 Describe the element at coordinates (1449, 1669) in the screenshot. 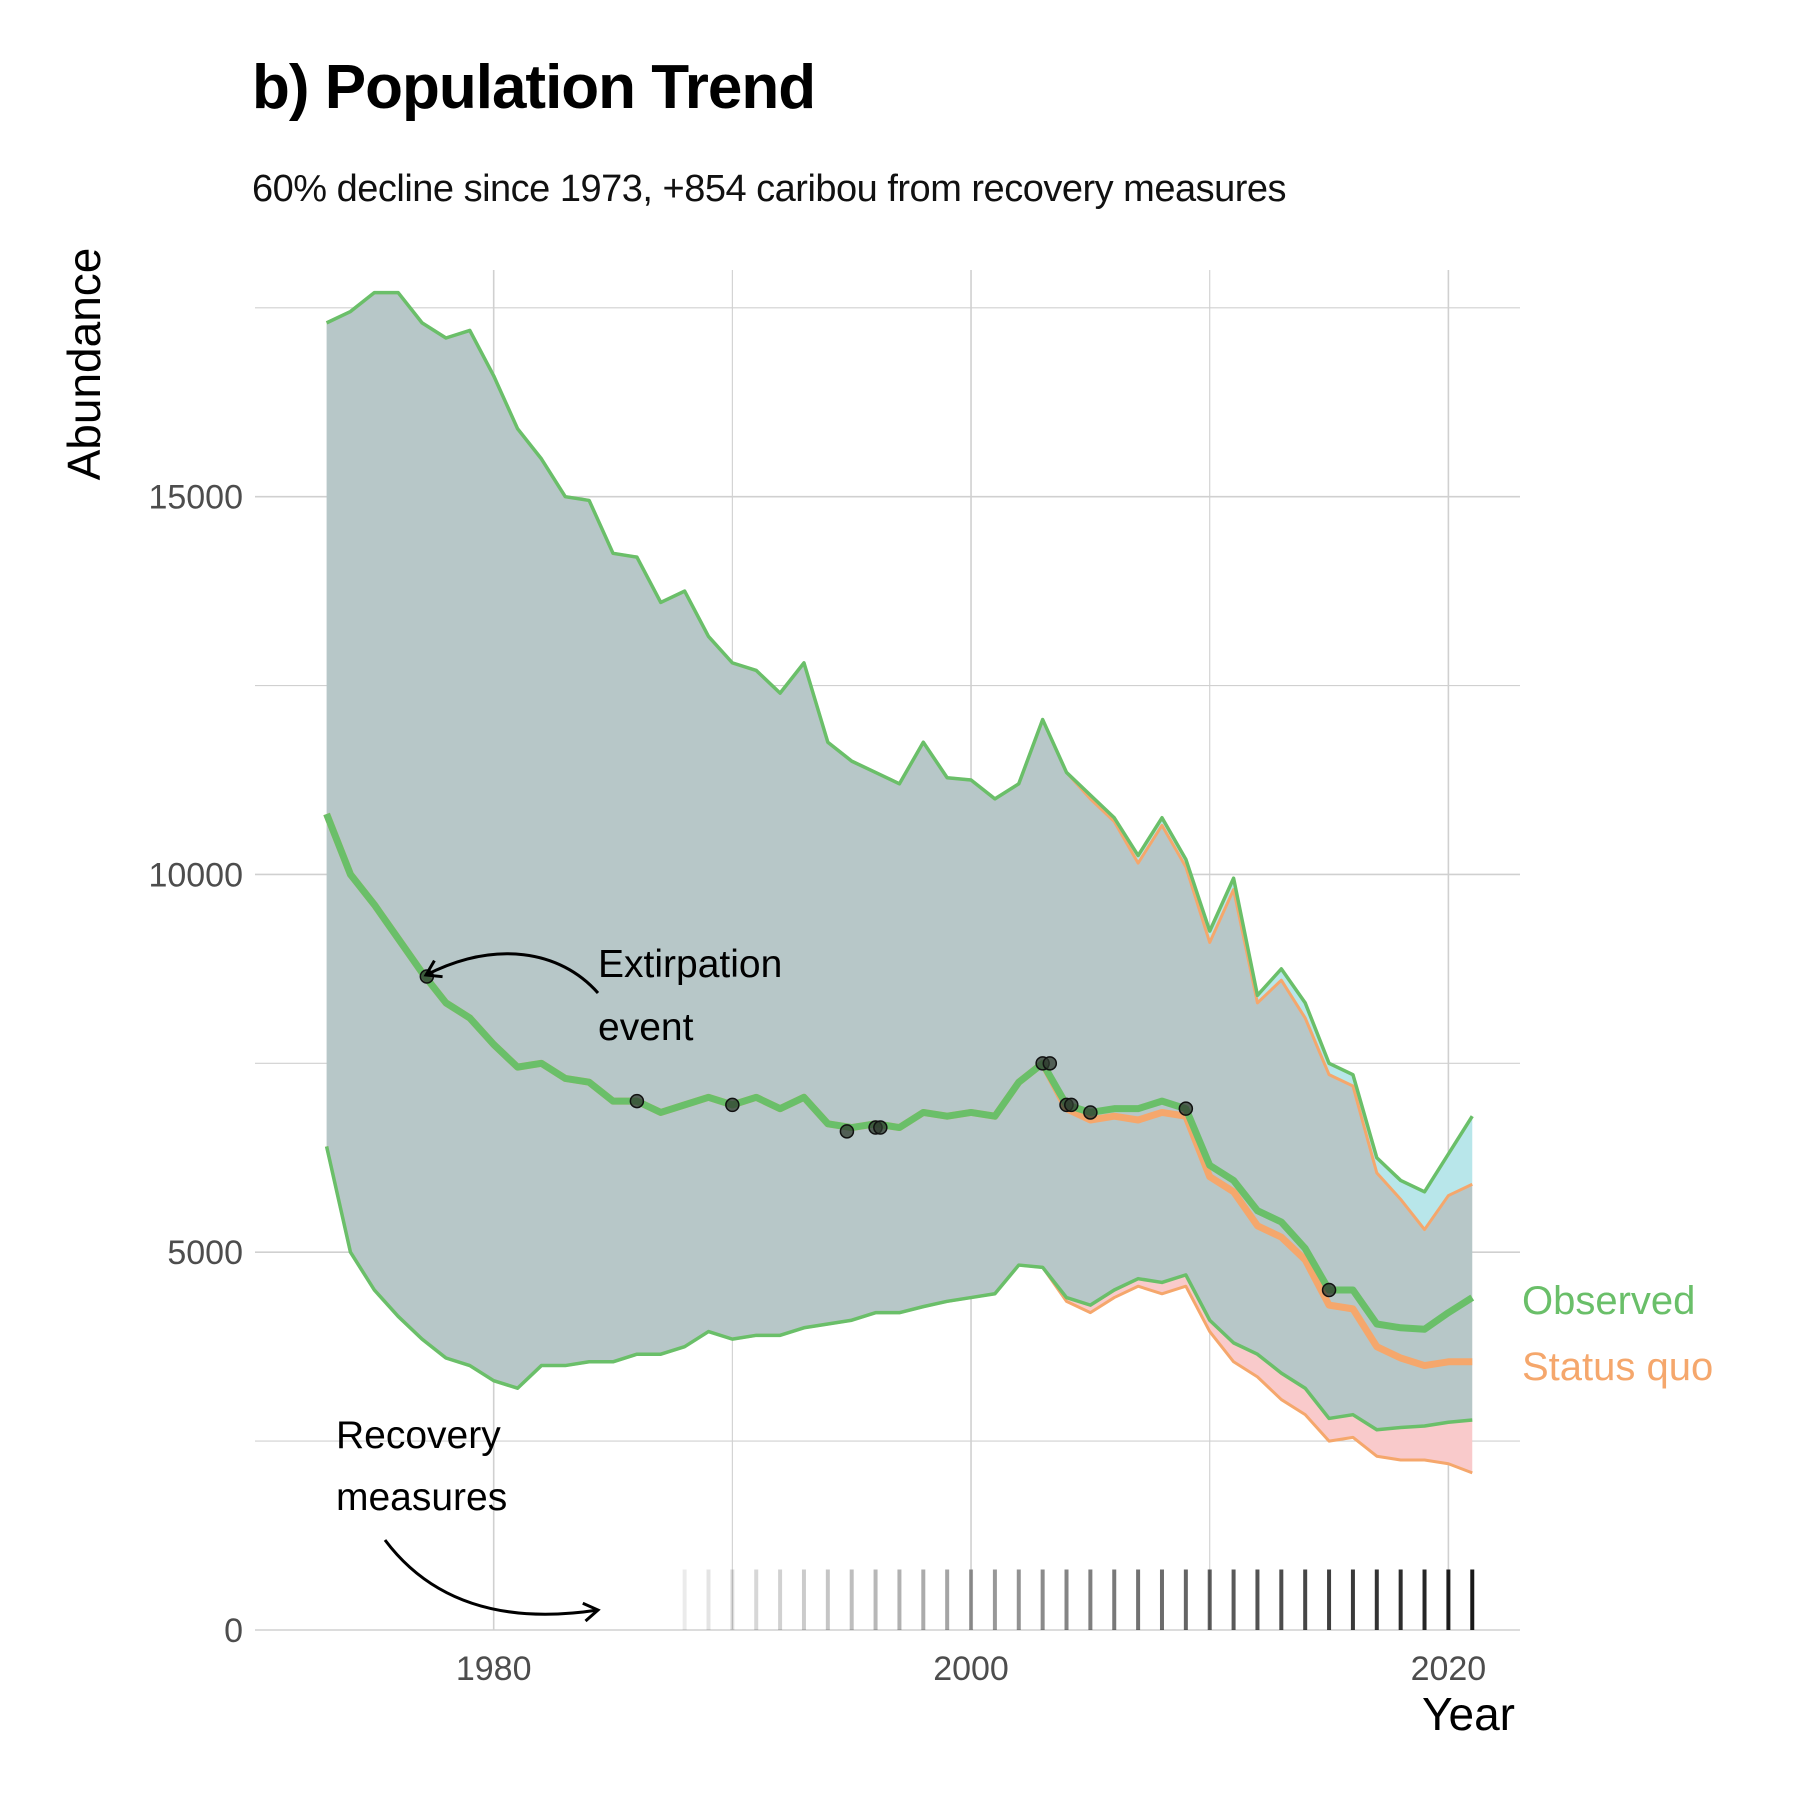

I see `x-tick-label: 2020` at that location.